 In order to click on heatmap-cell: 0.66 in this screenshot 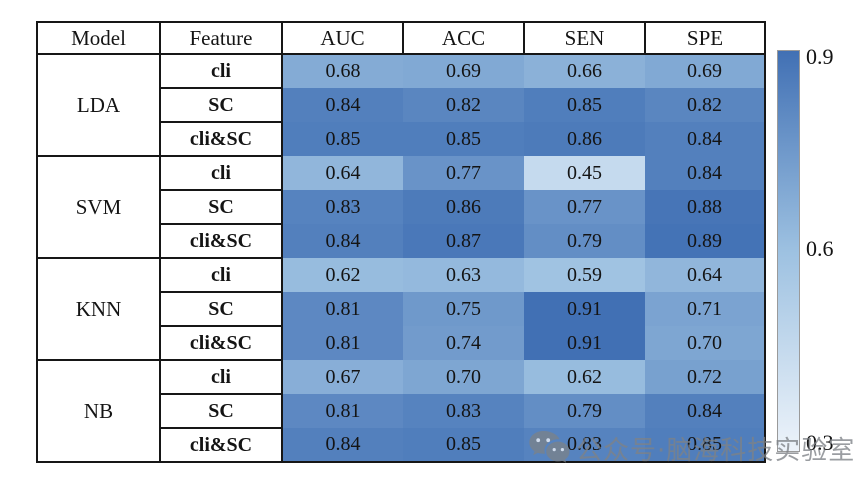, I will do `click(584, 71)`.